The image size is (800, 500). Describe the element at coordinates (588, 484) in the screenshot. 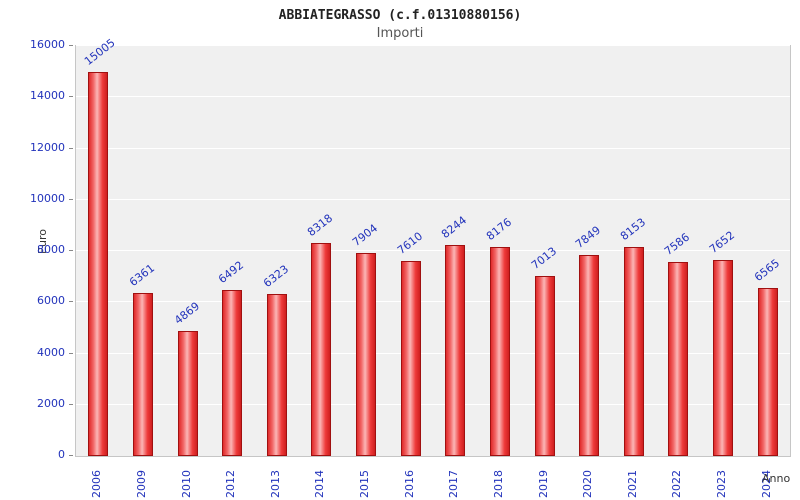

I see `x-tick-label: 2020` at that location.